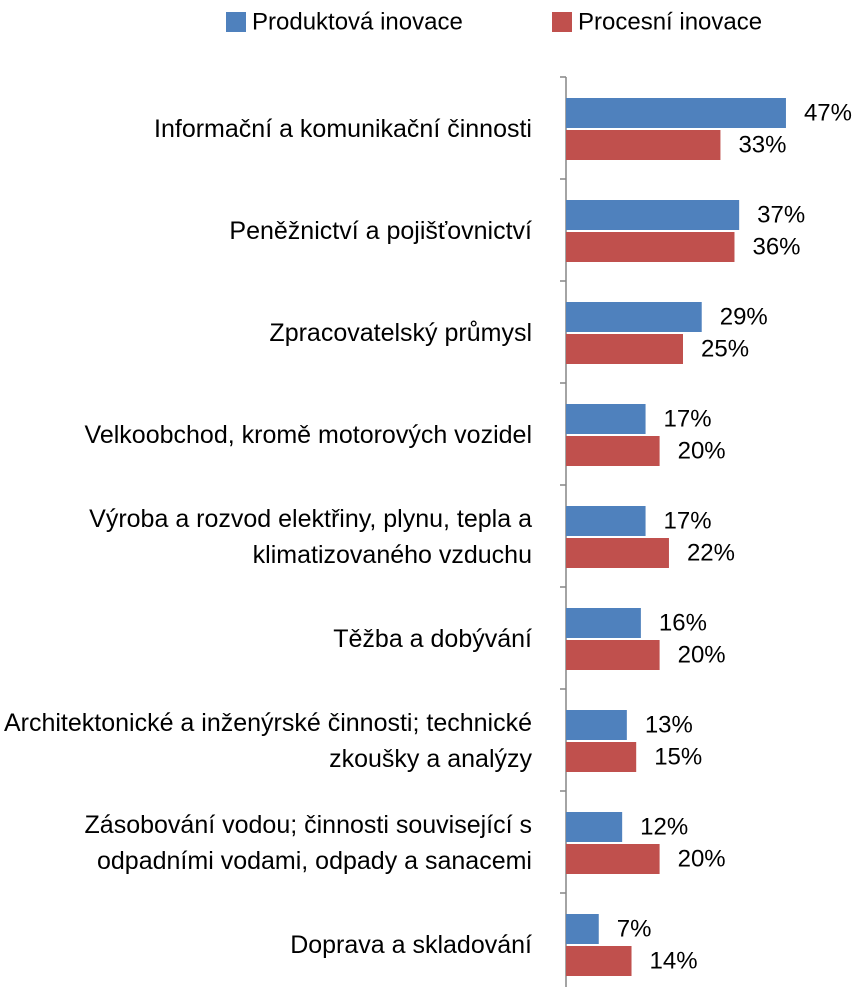 Image resolution: width=859 pixels, height=995 pixels. I want to click on legend-label: Produktová inovace, so click(357, 21).